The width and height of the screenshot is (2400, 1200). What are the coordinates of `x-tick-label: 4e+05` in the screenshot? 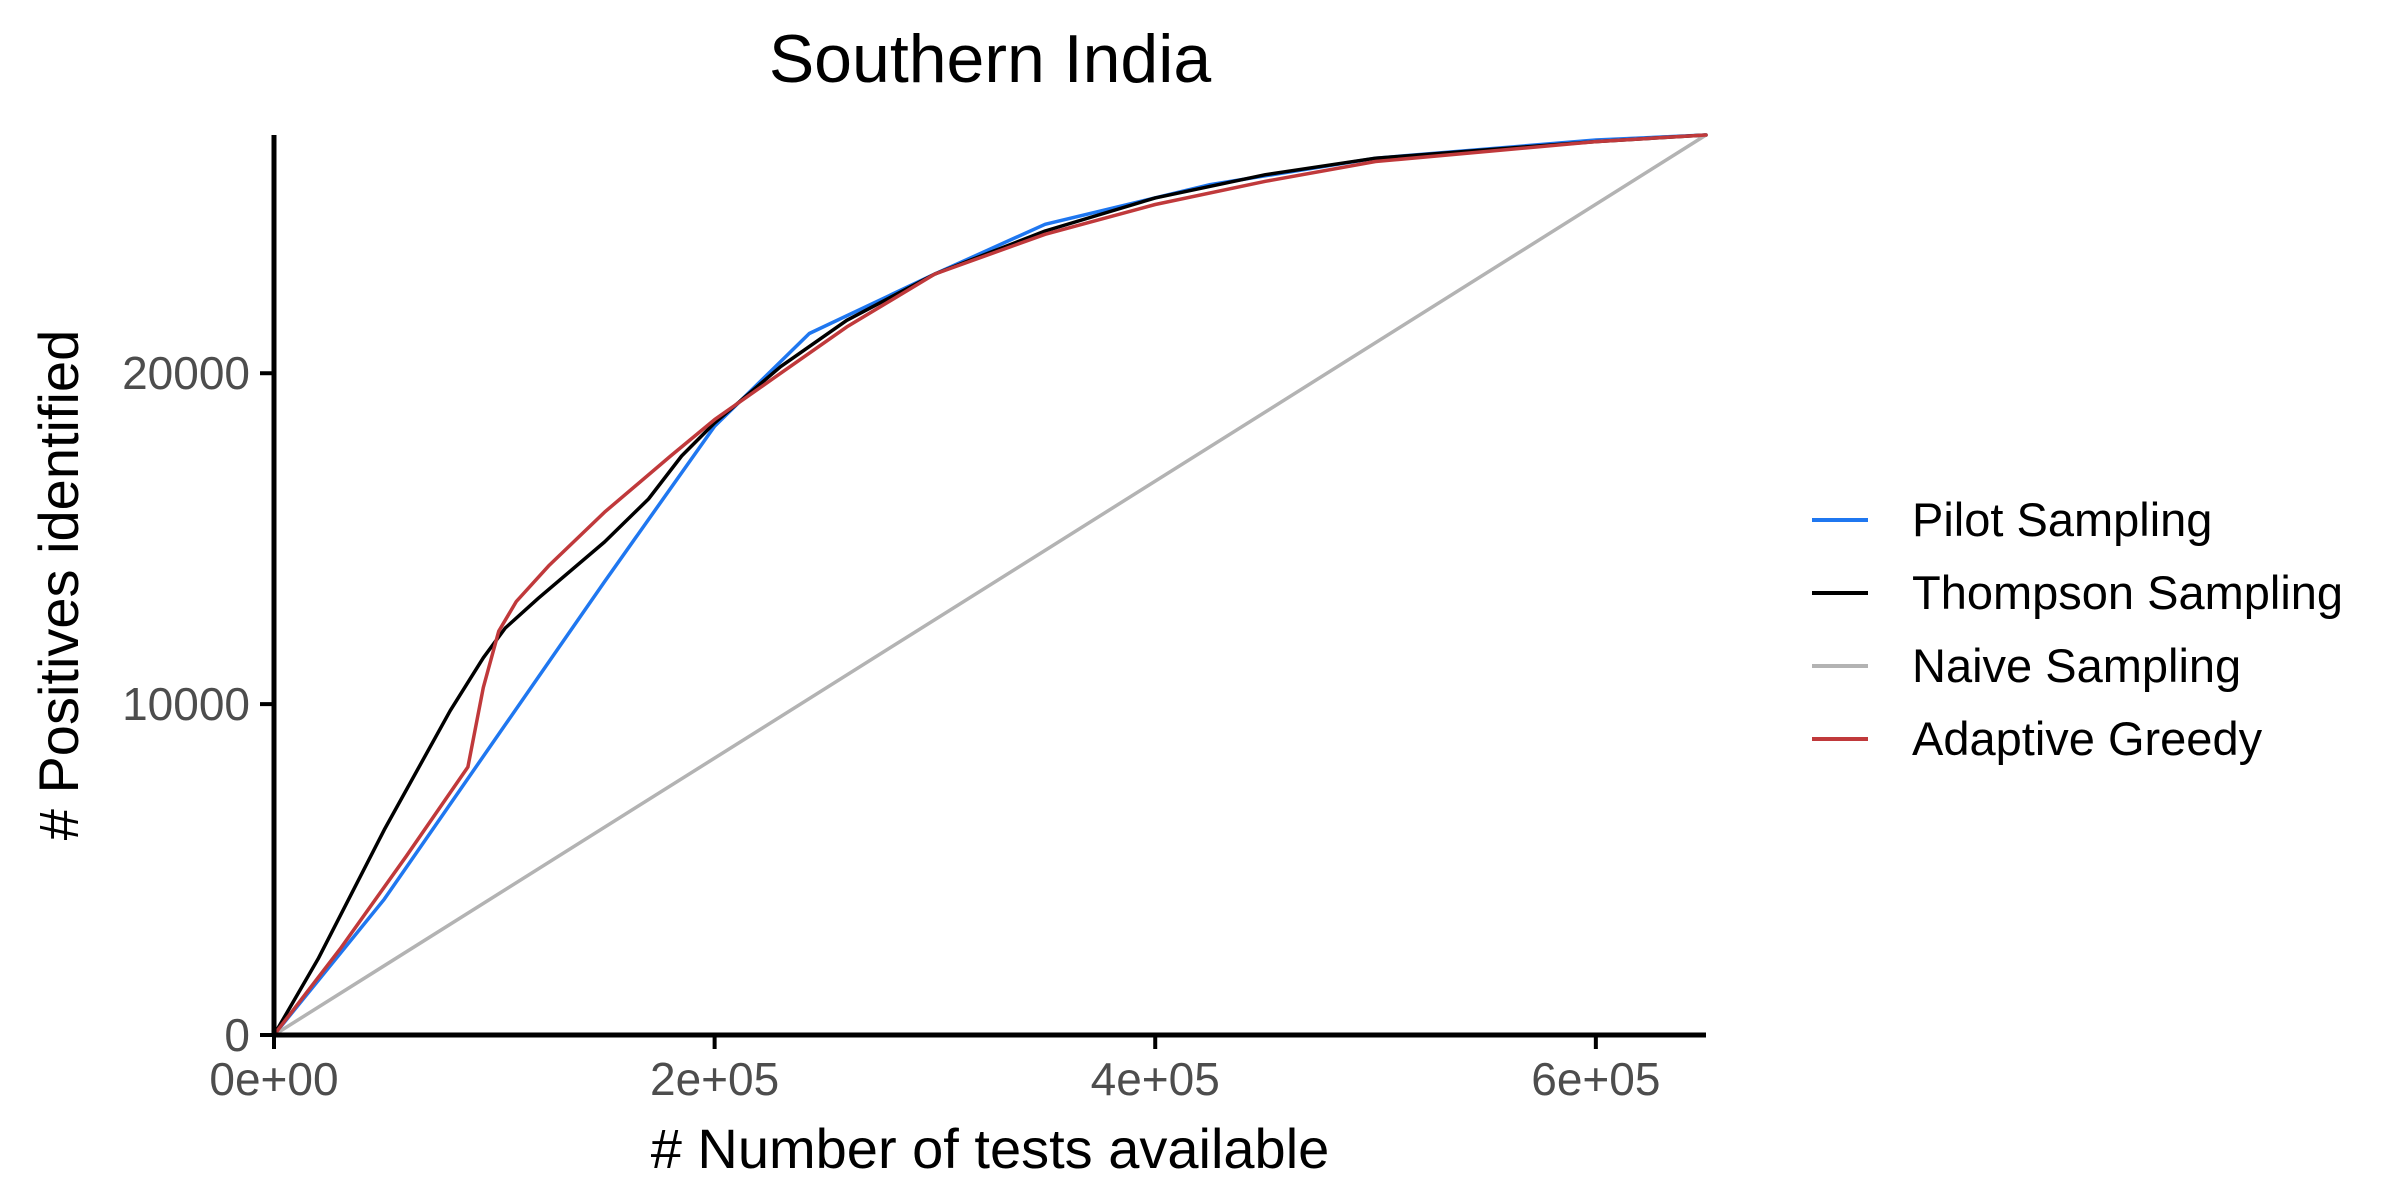 It's located at (1155, 1079).